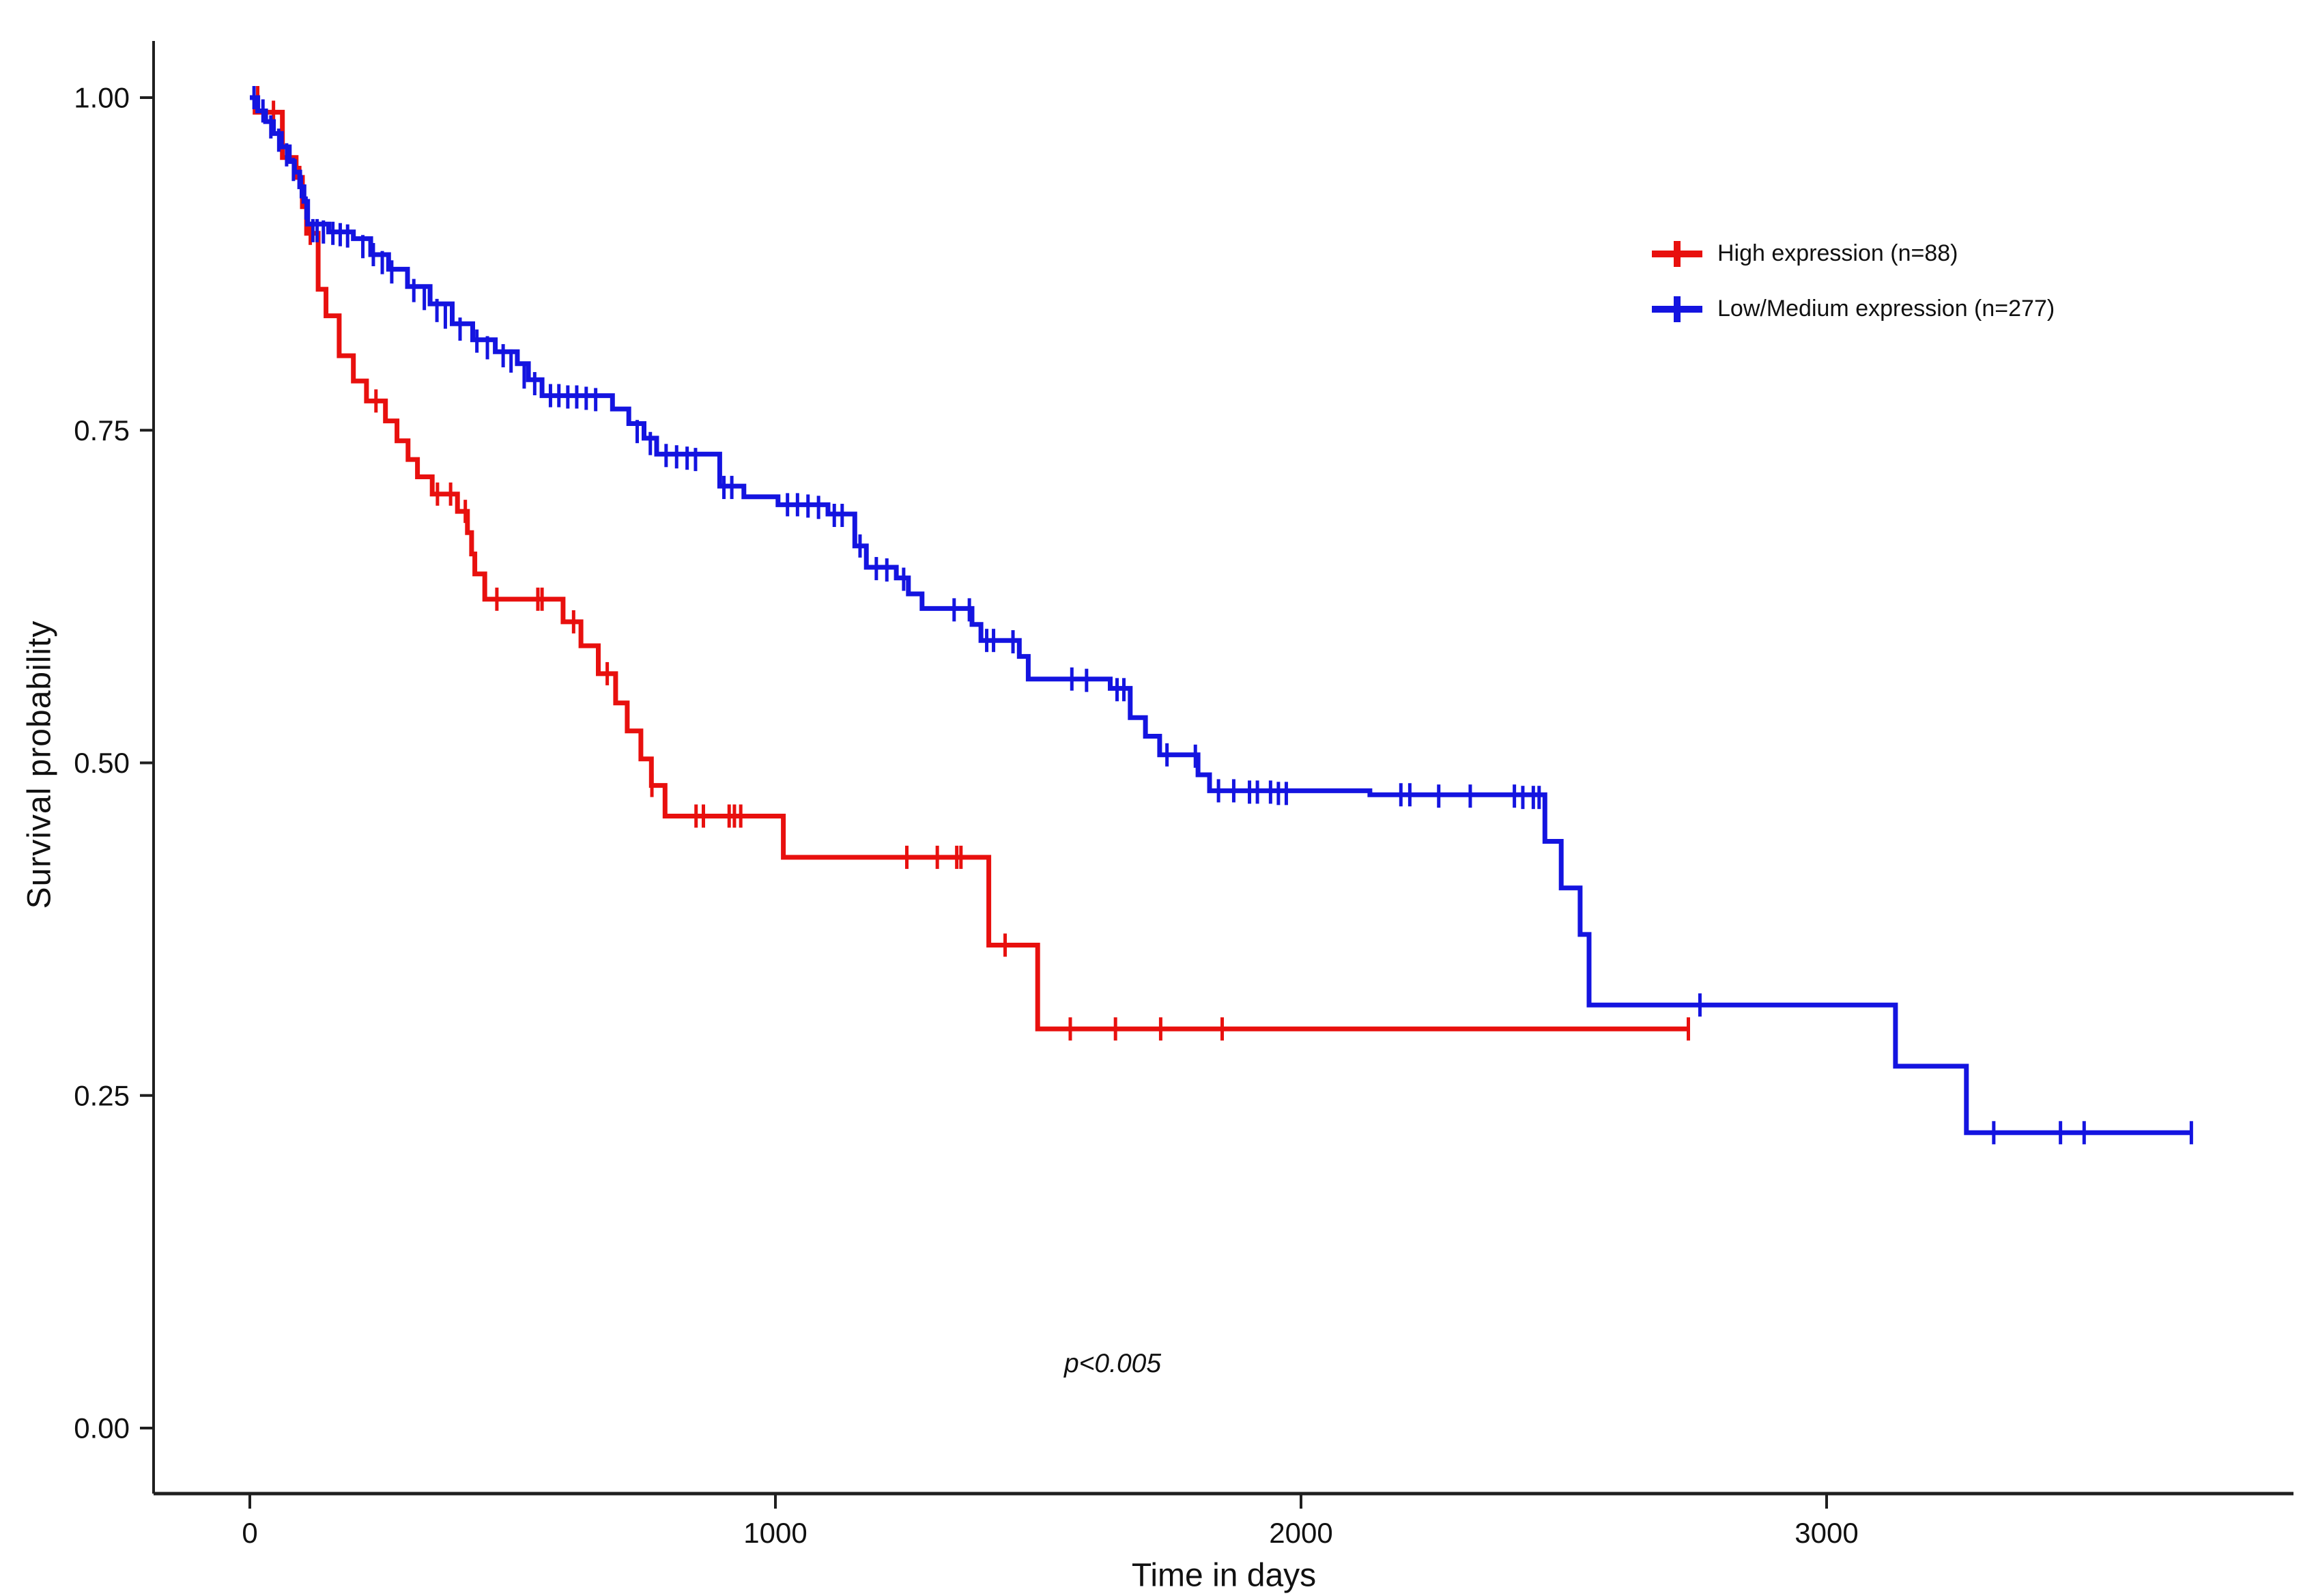 This screenshot has height=1596, width=2301. I want to click on p-value-annotation: p<0.005, so click(1112, 1363).